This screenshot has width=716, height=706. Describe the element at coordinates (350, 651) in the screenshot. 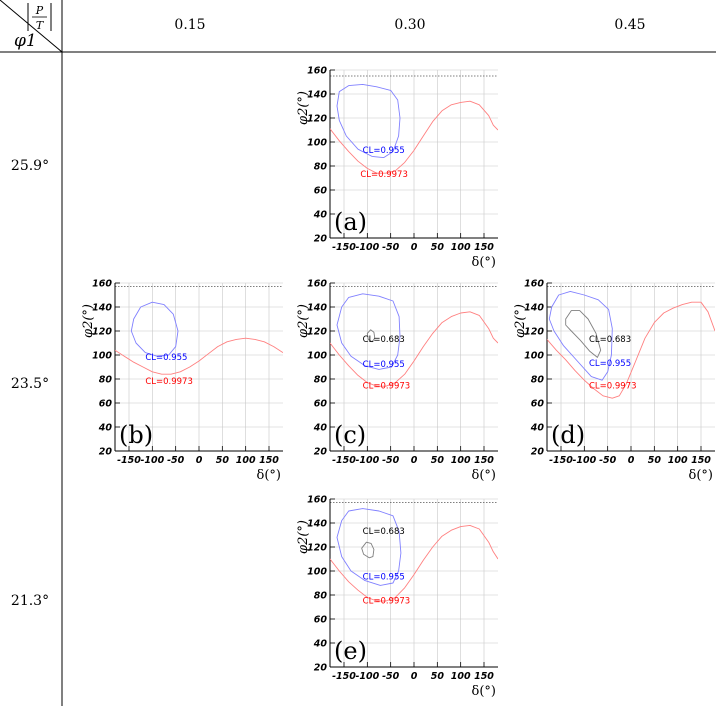

I see `panel-label: (e)` at that location.